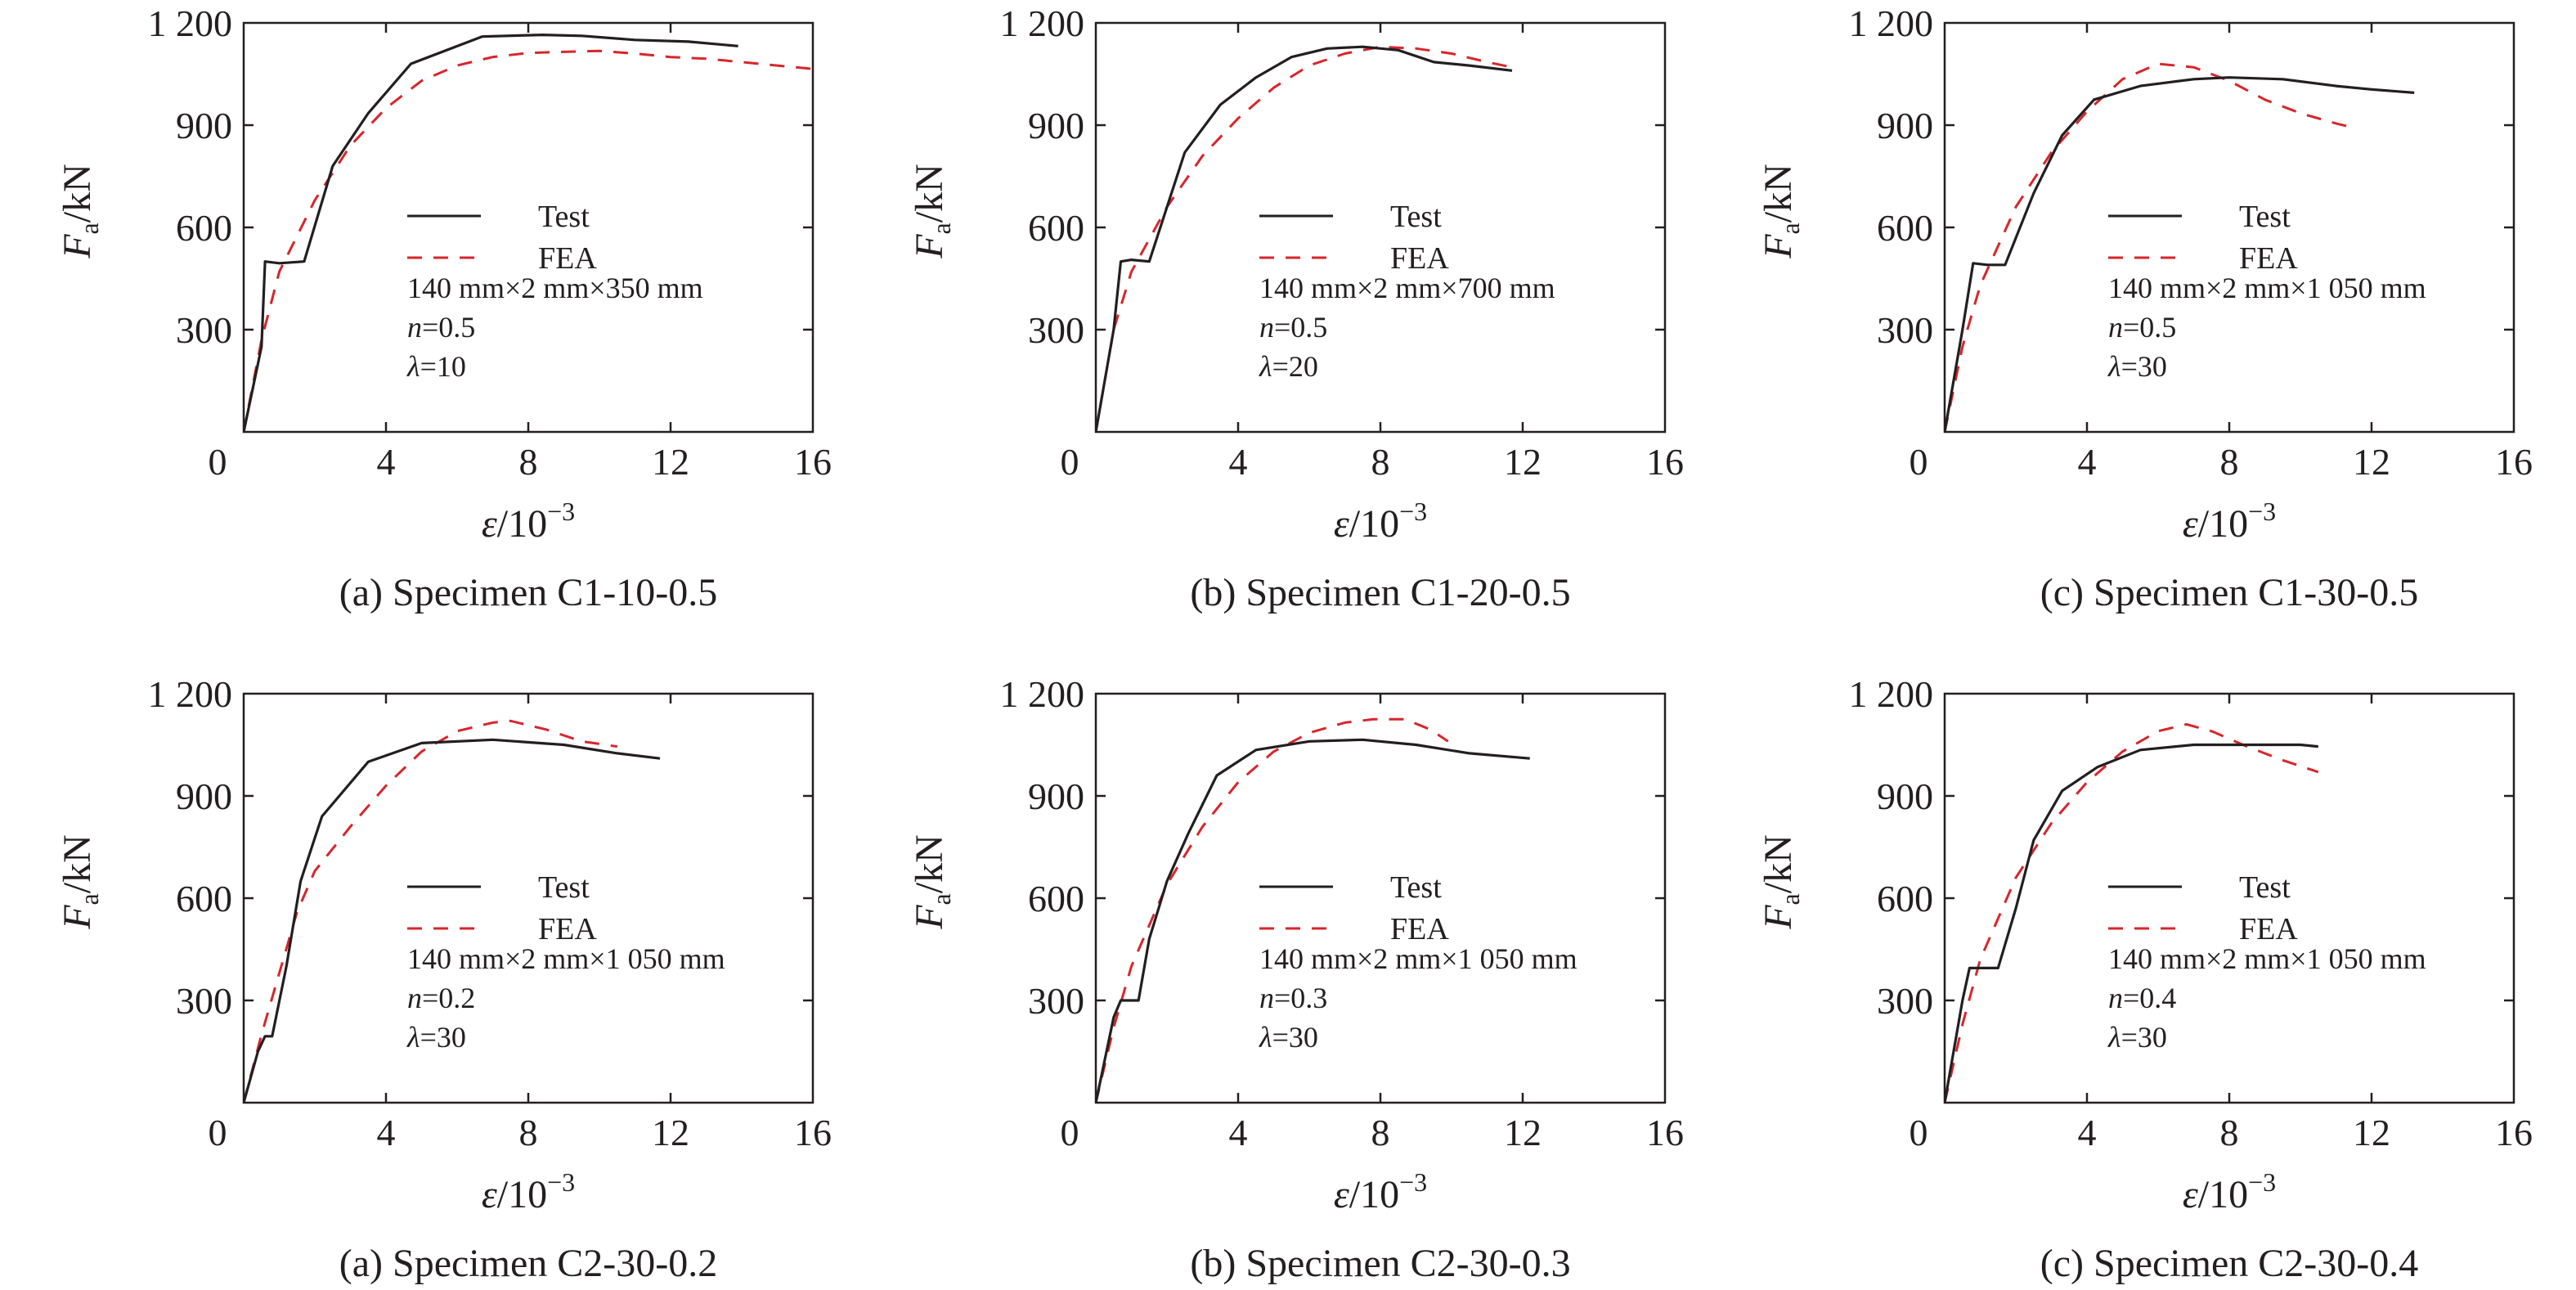 The image size is (2576, 1290). I want to click on panel-caption: (a) Specimen C1-10-0.5, so click(528, 592).